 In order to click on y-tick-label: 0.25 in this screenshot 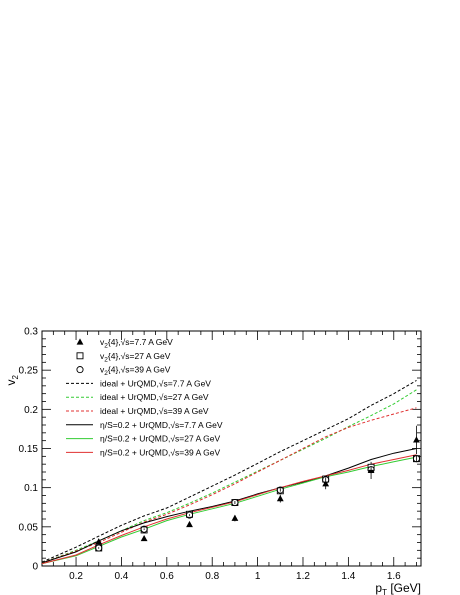, I will do `click(29, 371)`.